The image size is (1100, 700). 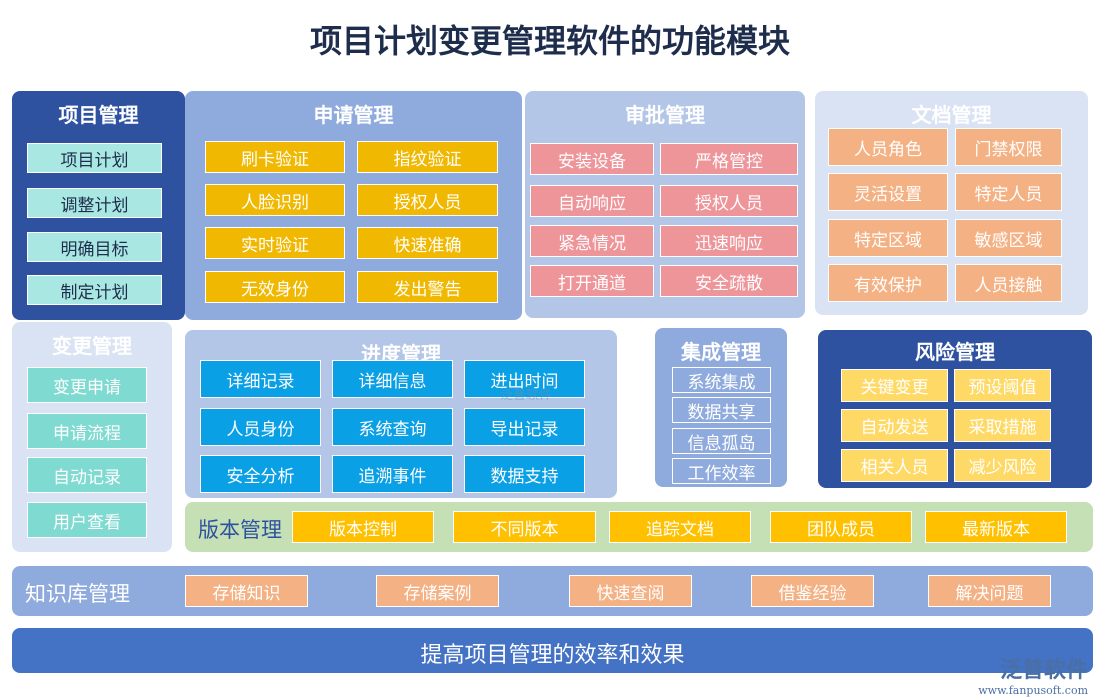 What do you see at coordinates (275, 243) in the screenshot?
I see `apply-item: 实时验证` at bounding box center [275, 243].